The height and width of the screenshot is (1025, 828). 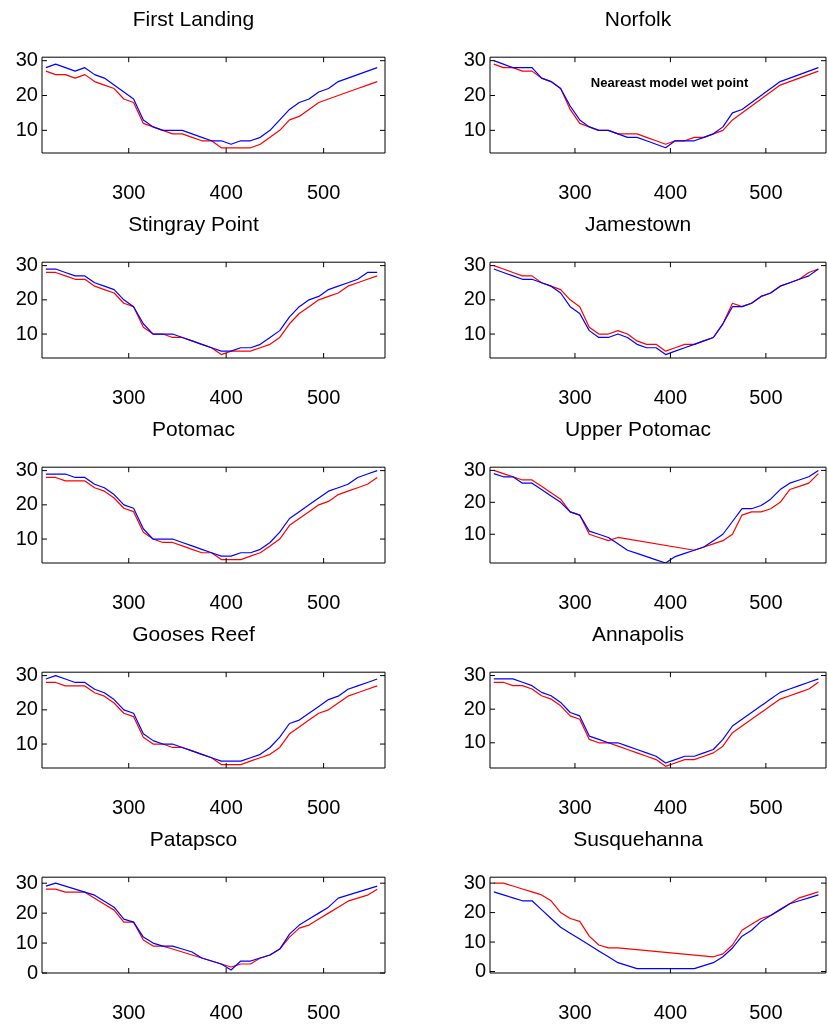 I want to click on chart-title: Stingray Point, so click(x=194, y=224).